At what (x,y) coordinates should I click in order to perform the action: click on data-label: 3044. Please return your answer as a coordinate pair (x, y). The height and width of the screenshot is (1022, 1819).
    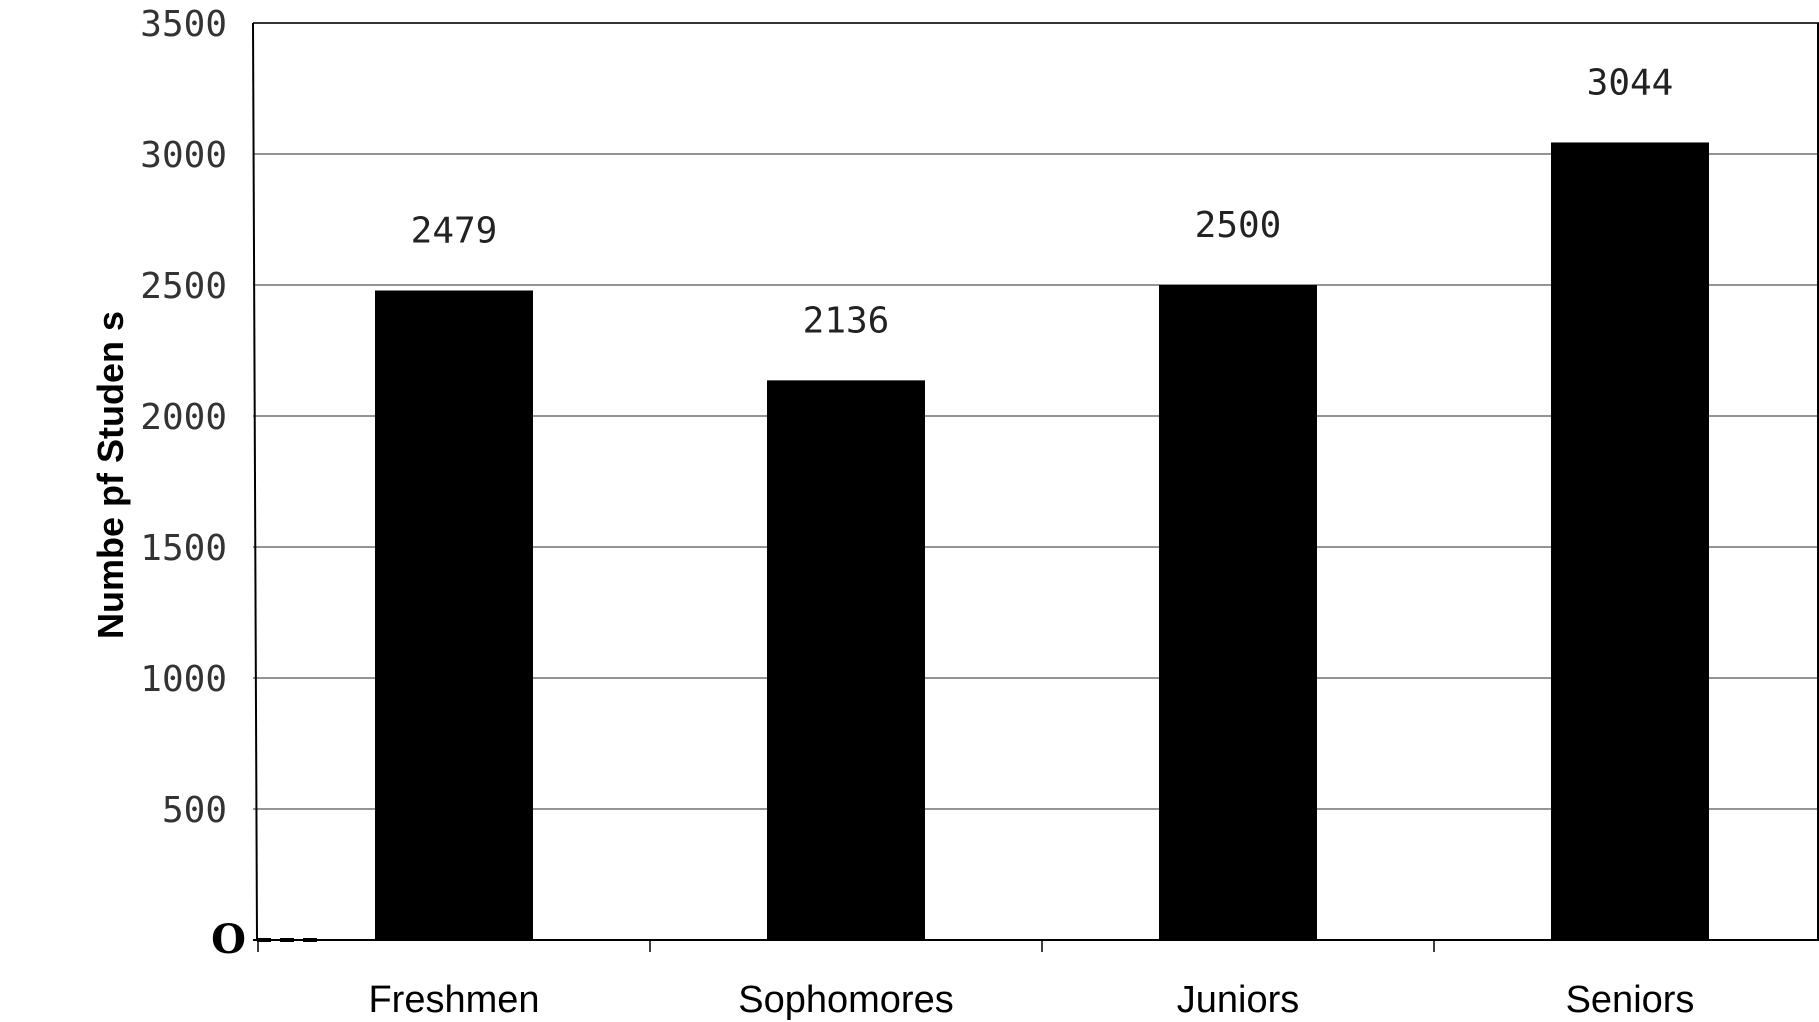
    Looking at the image, I should click on (1630, 82).